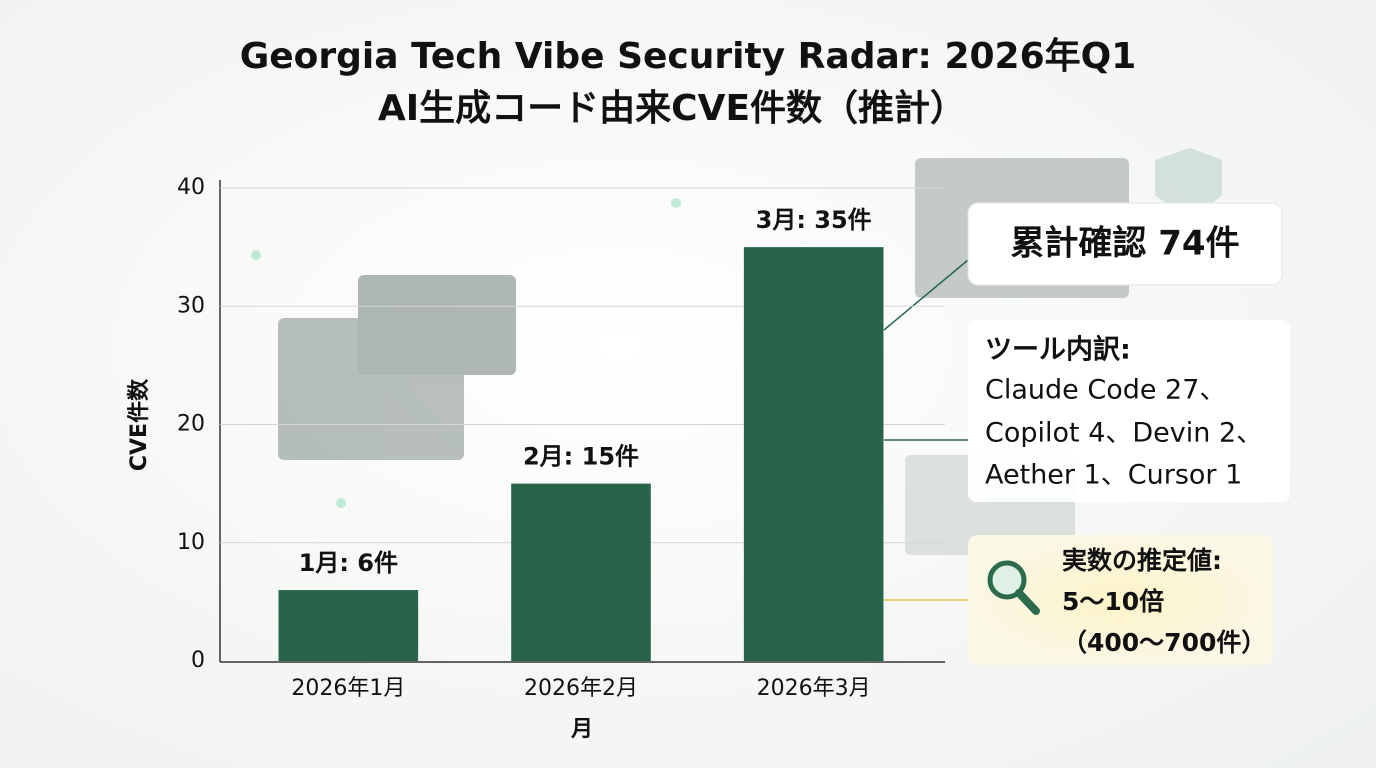 This screenshot has width=1376, height=772. What do you see at coordinates (814, 688) in the screenshot?
I see `x-tick-label: 2026年3月` at bounding box center [814, 688].